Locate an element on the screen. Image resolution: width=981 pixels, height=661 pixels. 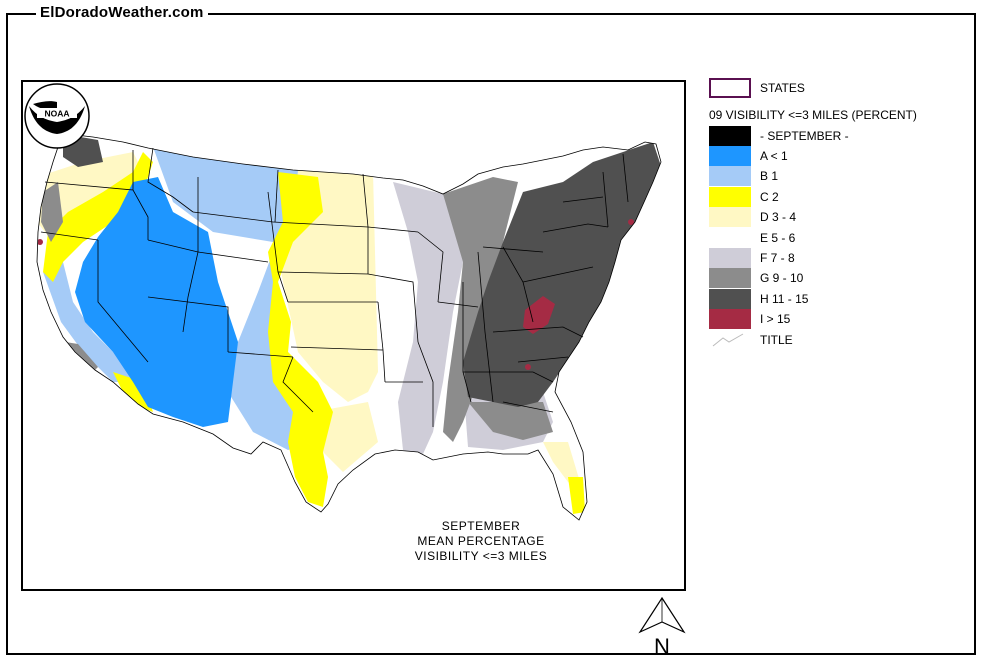
zone-i-west-virginia is located at coordinates (539, 315).